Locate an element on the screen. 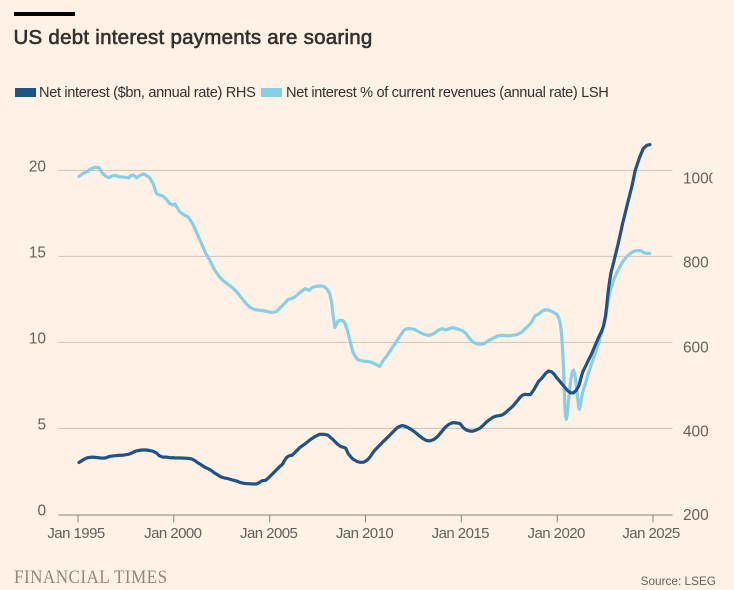 Image resolution: width=734 pixels, height=590 pixels. svg-text: 1000 is located at coordinates (700, 178).